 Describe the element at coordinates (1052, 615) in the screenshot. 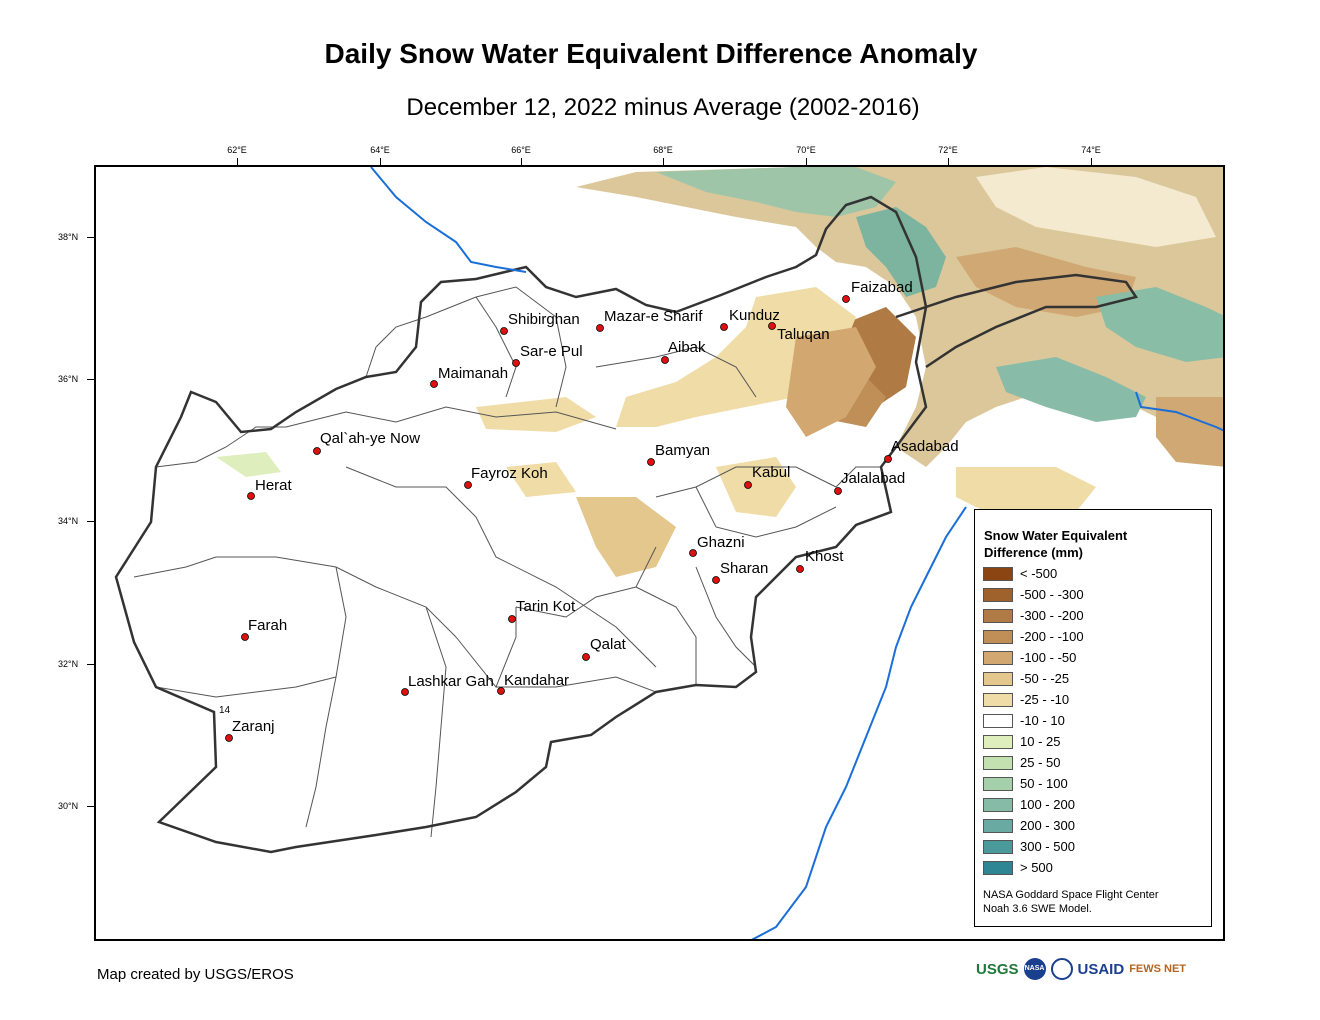

I see `legend-label: -300 - -200` at that location.